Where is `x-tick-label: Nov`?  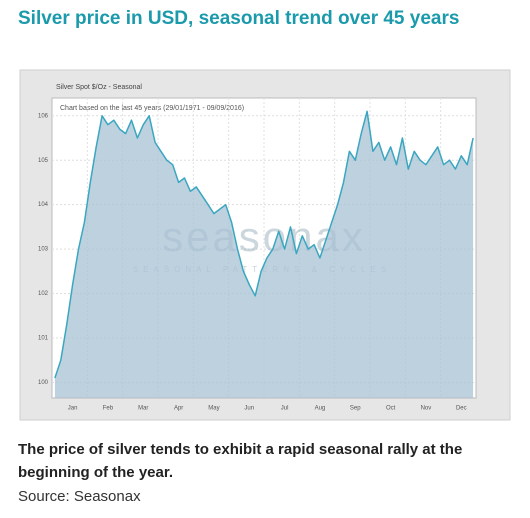
x-tick-label: Nov is located at coordinates (426, 409).